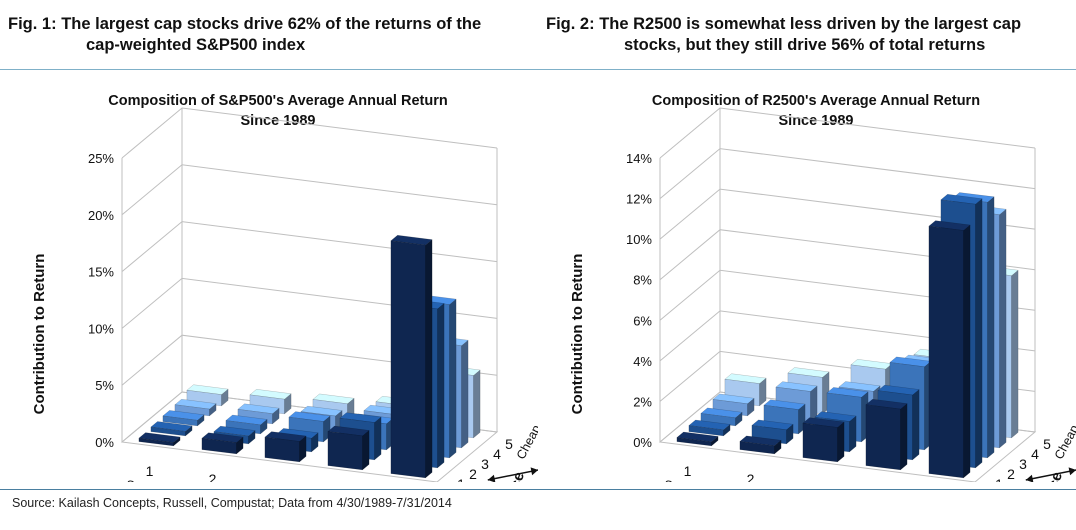  I want to click on footer-divider, so click(538, 489).